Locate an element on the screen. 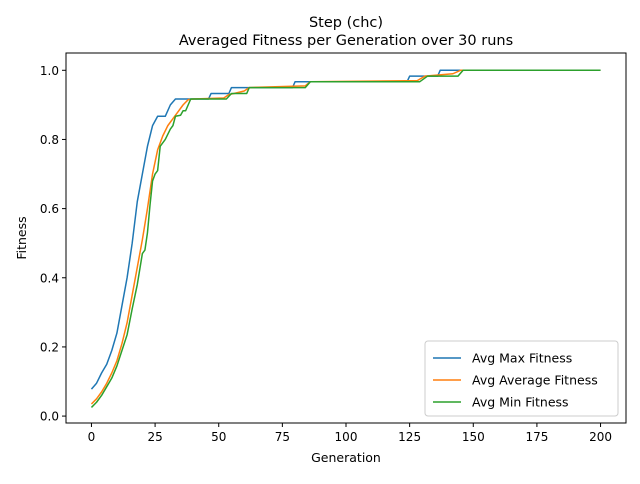 The image size is (640, 484). y-tick-label-1: 0.2 is located at coordinates (49, 347).